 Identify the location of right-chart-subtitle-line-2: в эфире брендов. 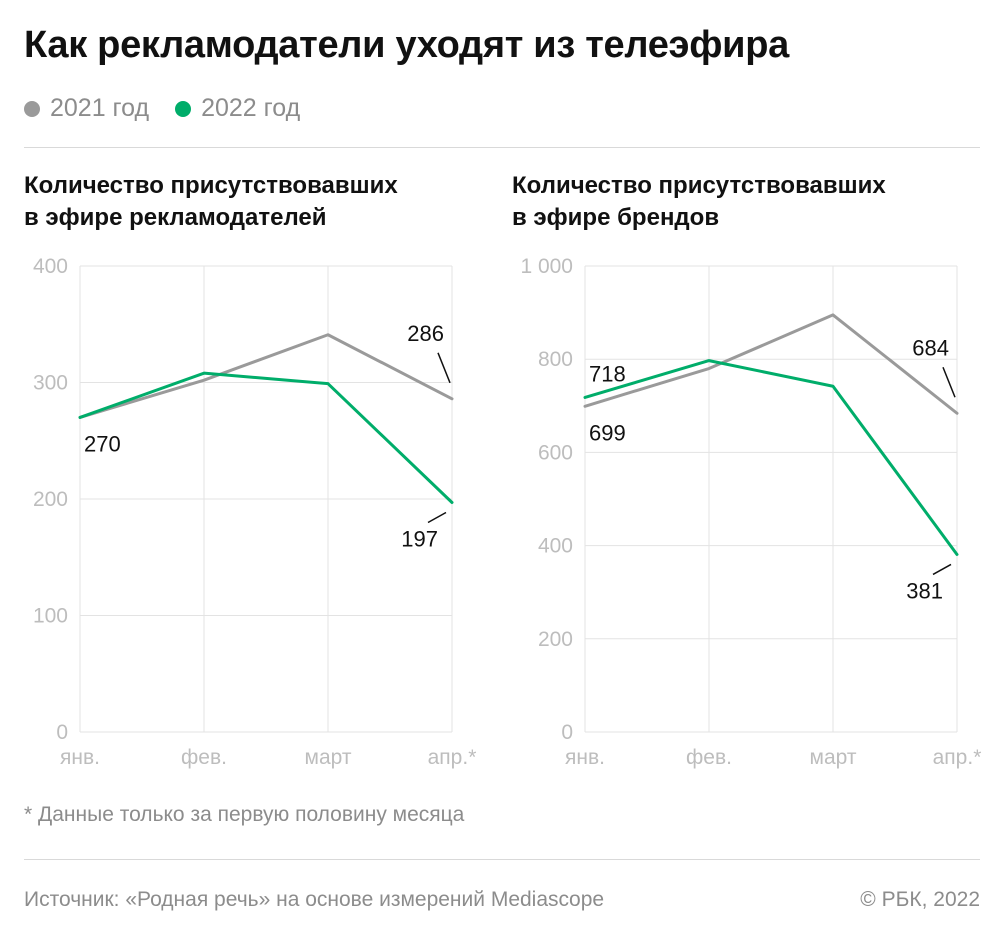
(616, 217).